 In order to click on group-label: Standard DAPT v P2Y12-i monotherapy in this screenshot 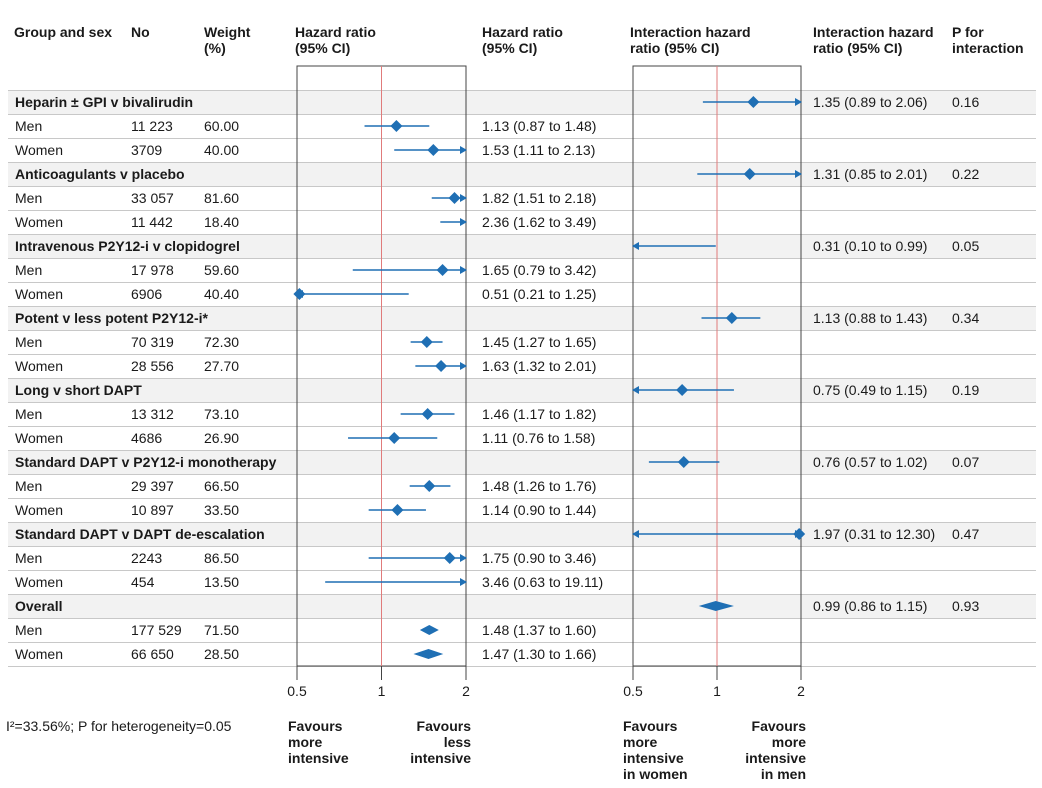, I will do `click(146, 462)`.